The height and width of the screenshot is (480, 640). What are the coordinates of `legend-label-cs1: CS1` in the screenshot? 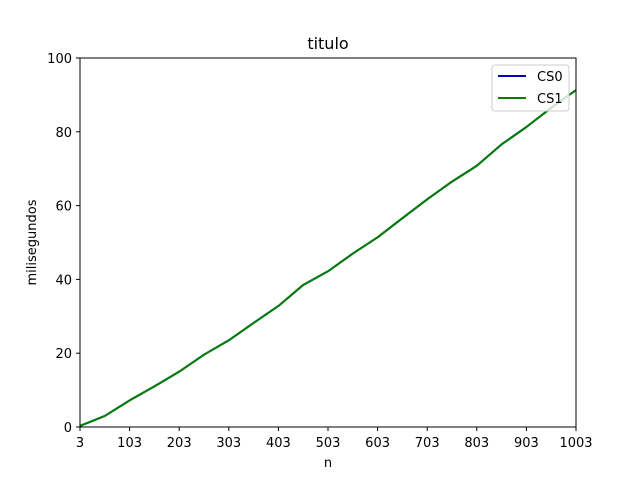 It's located at (550, 99).